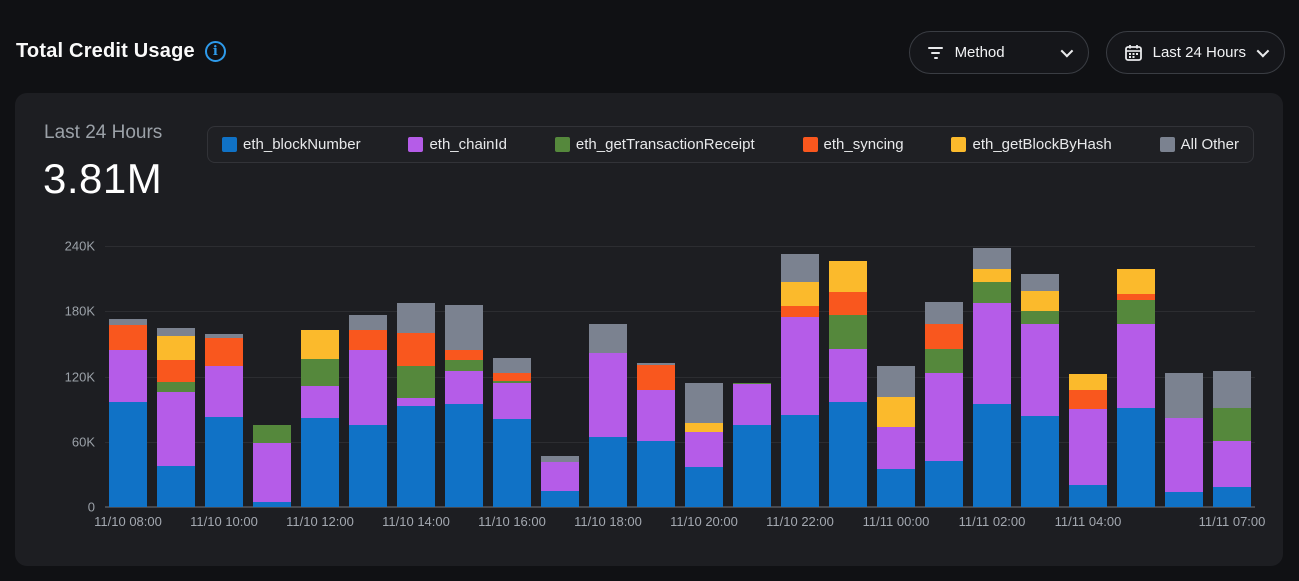  I want to click on x-axis-line, so click(680, 507).